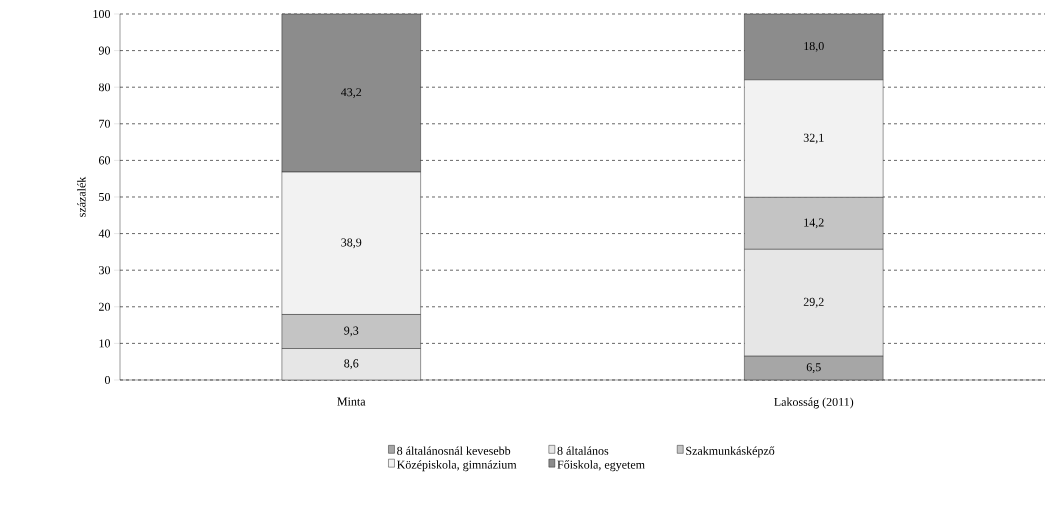 This screenshot has height=513, width=1057. I want to click on y-tick-label: 100, so click(102, 14).